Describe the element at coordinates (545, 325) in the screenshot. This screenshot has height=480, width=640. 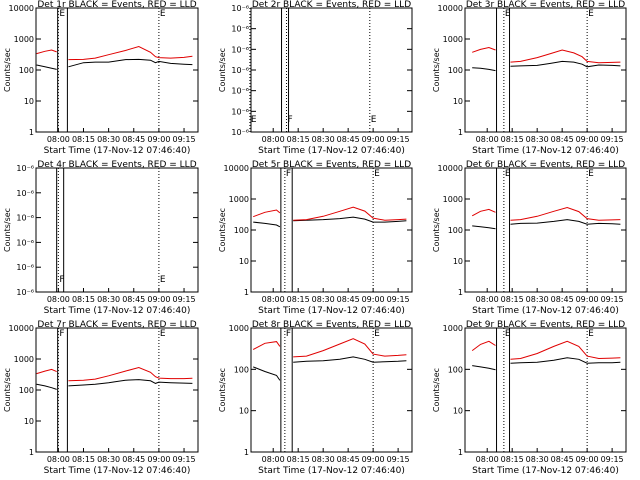
I see `panel-title: Det 9r BLACK = Events, RED = LLD` at that location.